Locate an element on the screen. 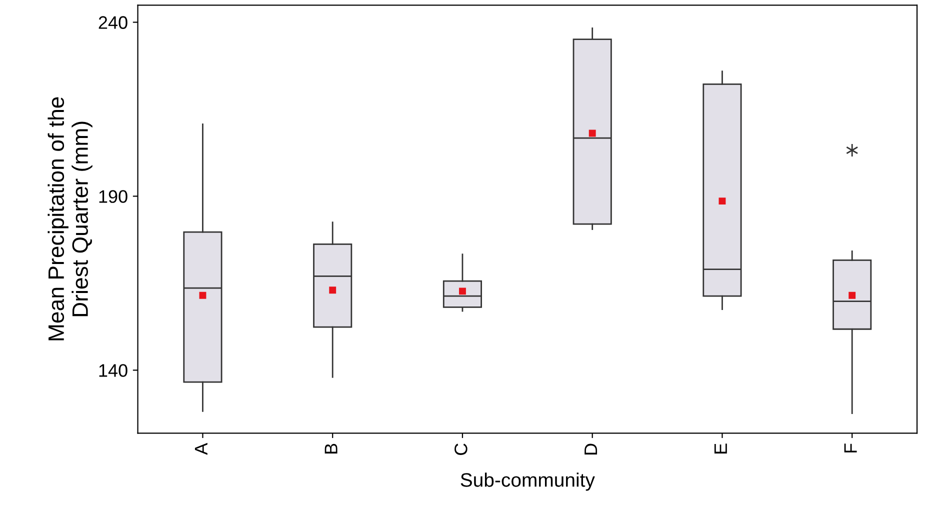 The image size is (931, 520). x-tick-label: D is located at coordinates (591, 449).